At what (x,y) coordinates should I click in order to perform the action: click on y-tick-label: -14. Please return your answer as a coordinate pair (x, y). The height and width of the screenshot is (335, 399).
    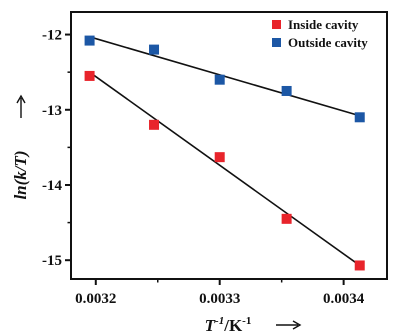
    Looking at the image, I should click on (52, 186).